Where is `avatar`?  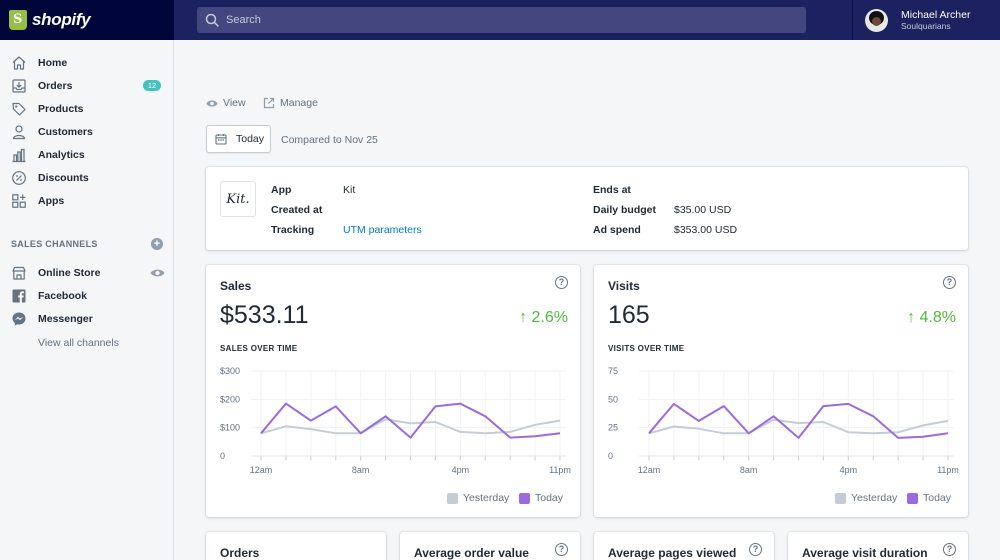
avatar is located at coordinates (876, 20).